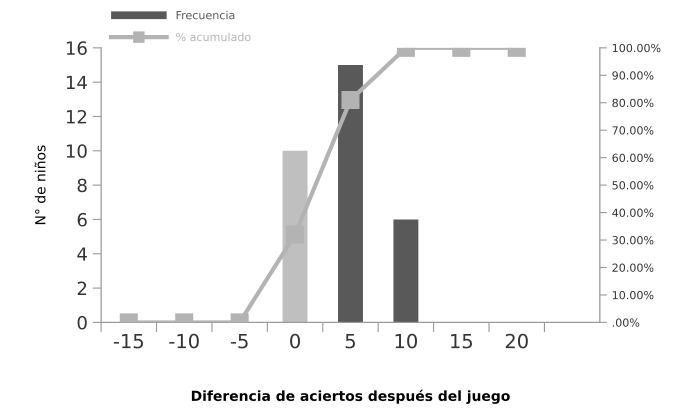  What do you see at coordinates (82, 288) in the screenshot?
I see `y-tick-label: 2` at bounding box center [82, 288].